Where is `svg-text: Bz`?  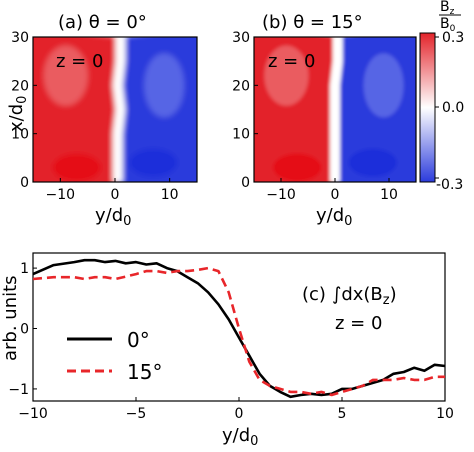
svg-text: Bz is located at coordinates (447, 8).